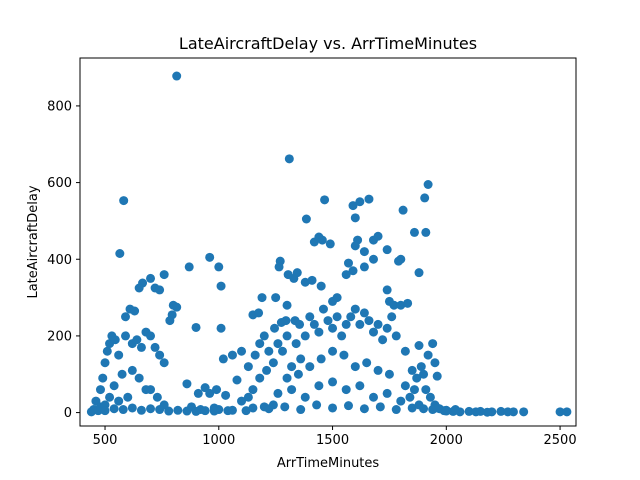  I want to click on x-tick-label: 500, so click(105, 440).